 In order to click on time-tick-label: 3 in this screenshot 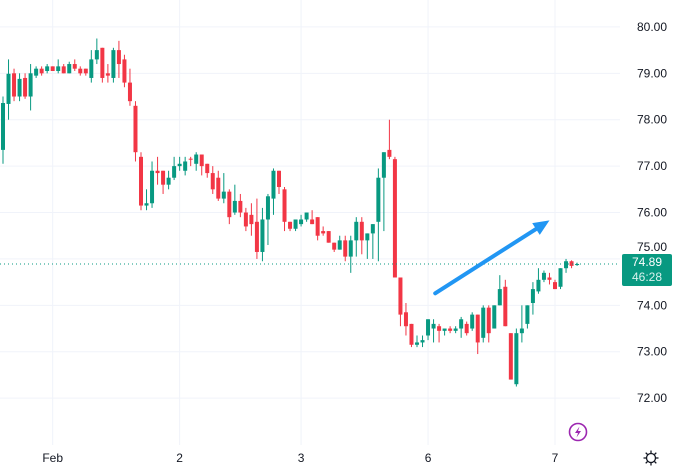, I will do `click(301, 458)`.